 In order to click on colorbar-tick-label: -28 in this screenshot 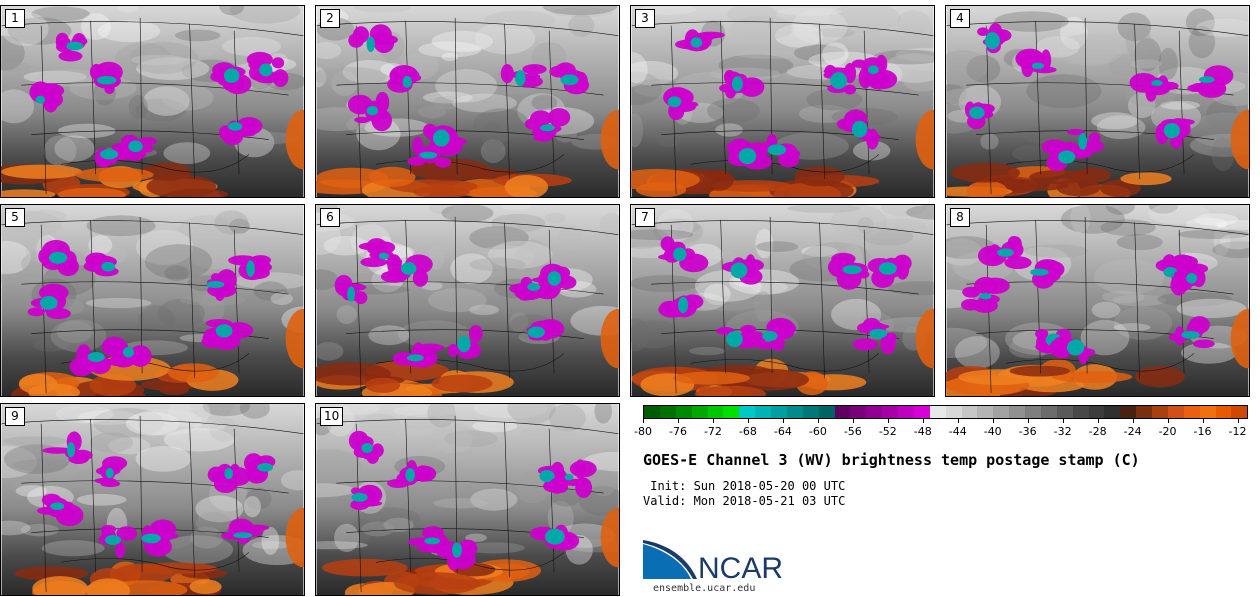, I will do `click(1097, 431)`.